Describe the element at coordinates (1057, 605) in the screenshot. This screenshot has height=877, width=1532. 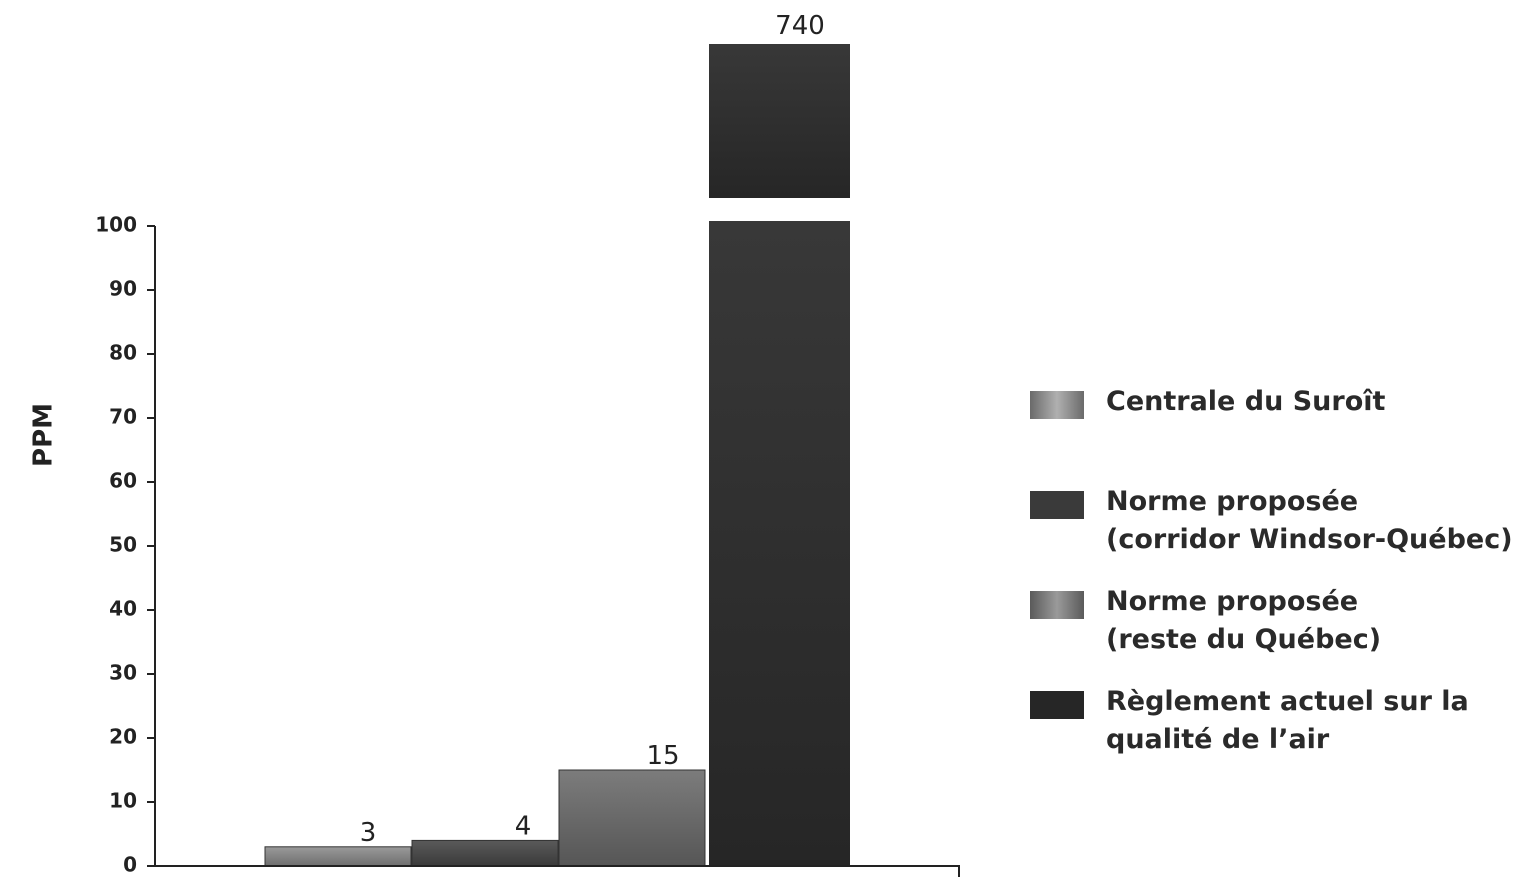
I see `legend-swatch-reste` at that location.